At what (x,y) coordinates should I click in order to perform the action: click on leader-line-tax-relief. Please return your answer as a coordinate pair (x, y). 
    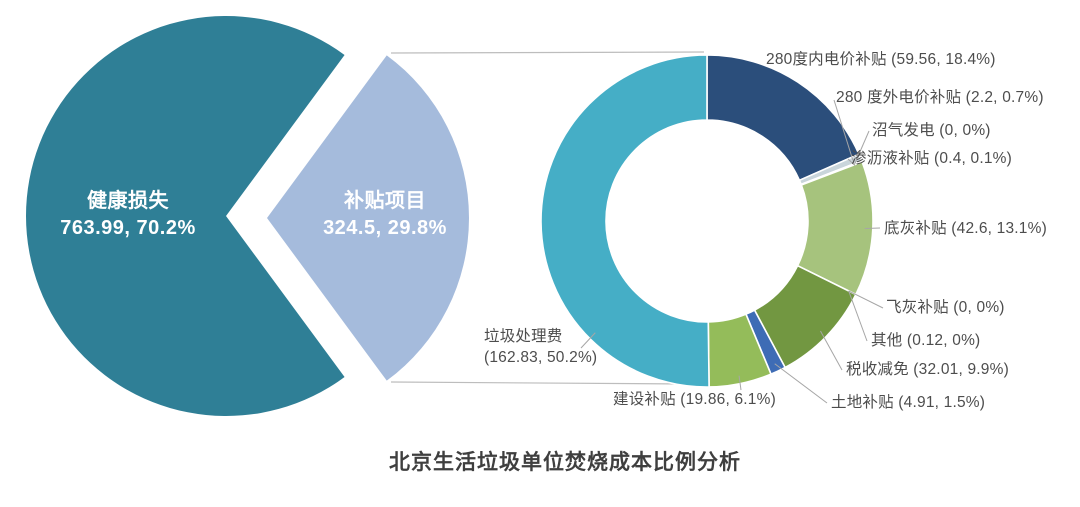
    Looking at the image, I should click on (831, 350).